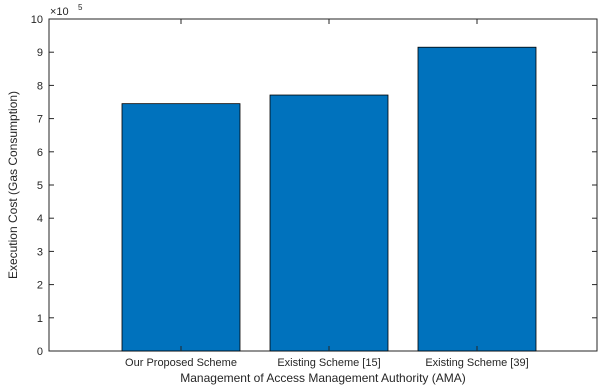  What do you see at coordinates (40, 153) in the screenshot?
I see `y-tick-label: 6` at bounding box center [40, 153].